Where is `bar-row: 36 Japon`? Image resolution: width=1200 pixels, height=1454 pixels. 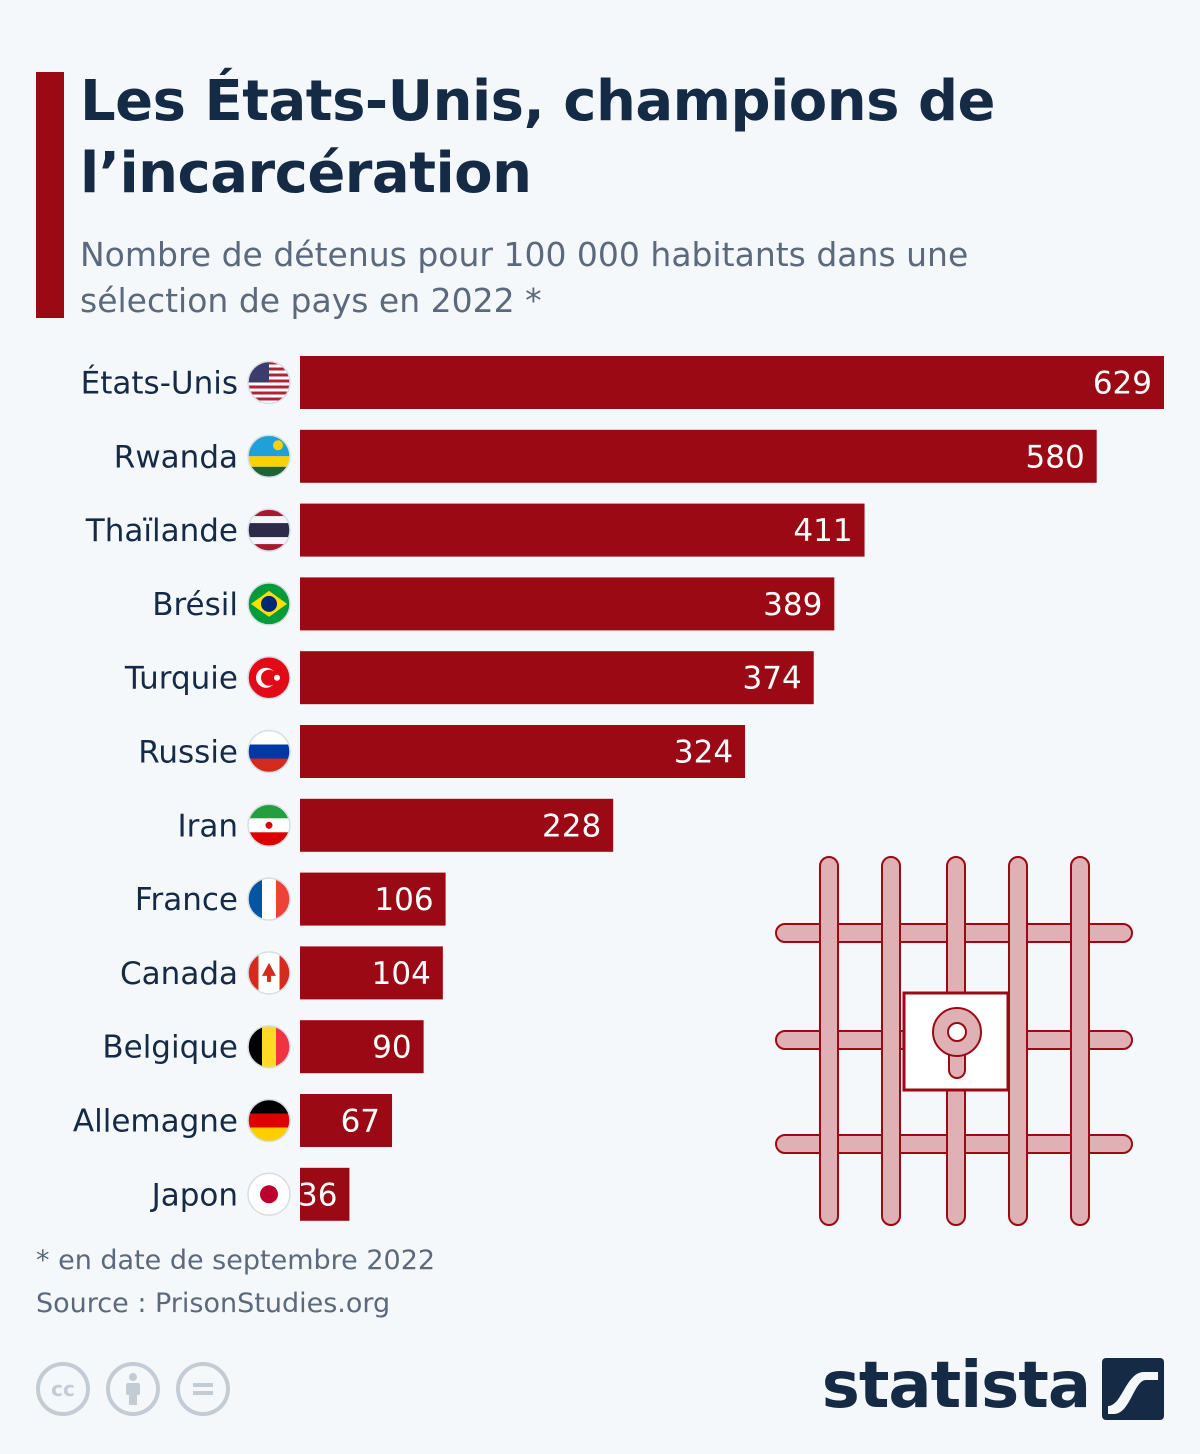 bar-row: 36 Japon is located at coordinates (250, 1194).